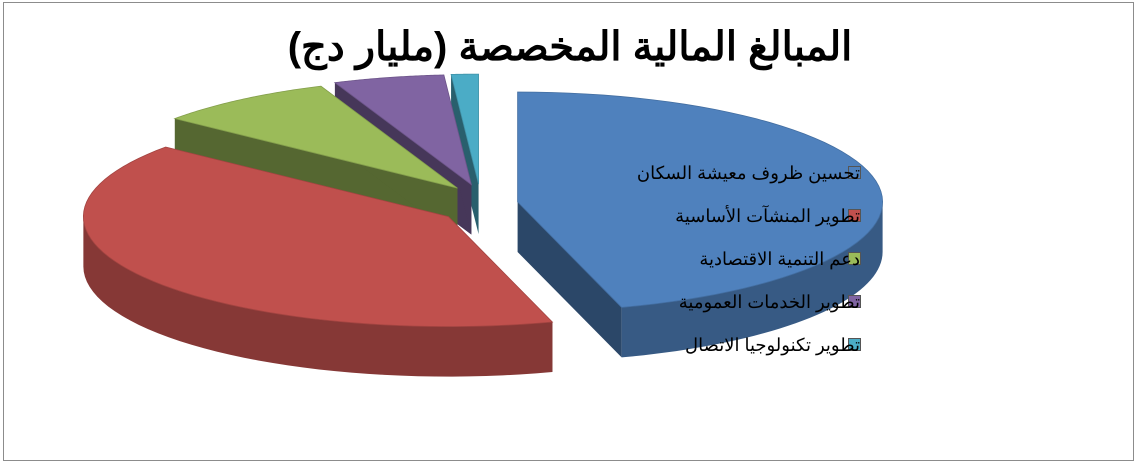  Describe the element at coordinates (889, 302) in the screenshot. I see `legend-item: تطوير الخدمات العمومية` at that location.